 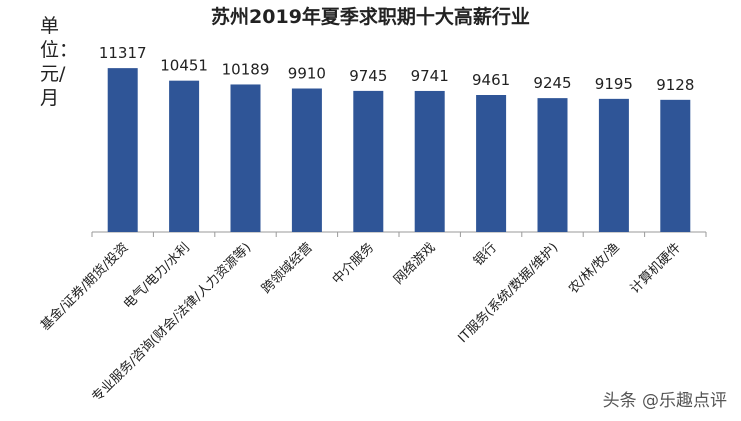 I want to click on data-label: 9741, so click(x=430, y=76).